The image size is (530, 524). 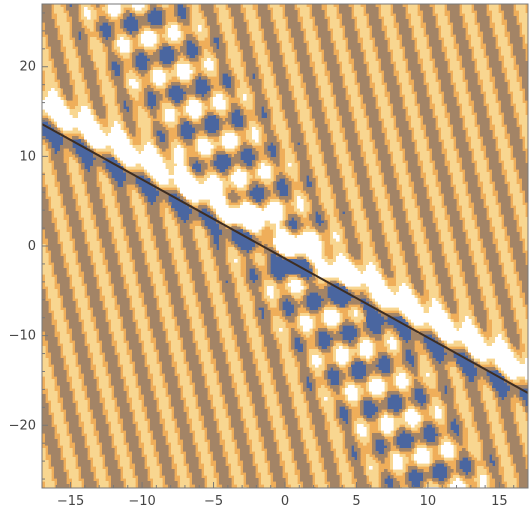 What do you see at coordinates (356, 501) in the screenshot?
I see `x-tick-label: 5` at bounding box center [356, 501].